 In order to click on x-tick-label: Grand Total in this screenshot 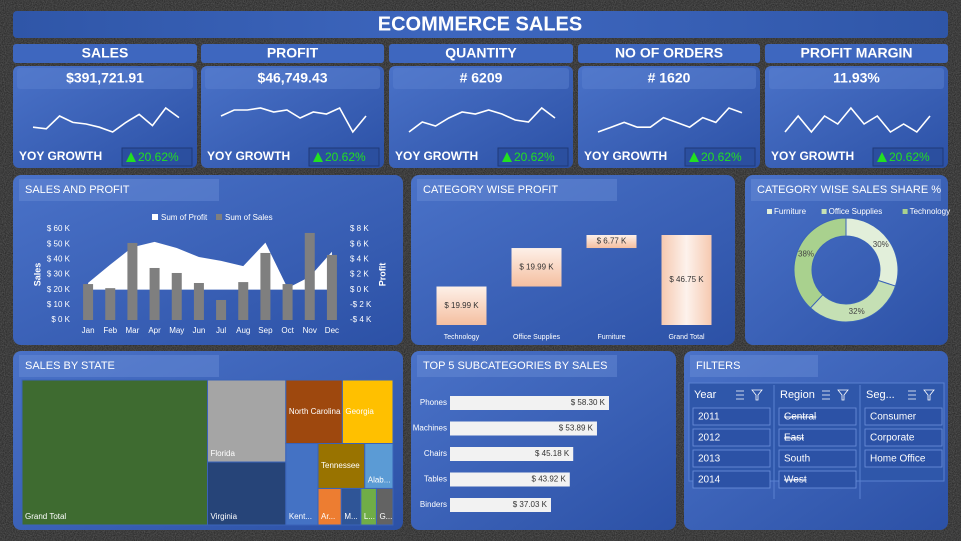, I will do `click(686, 337)`.